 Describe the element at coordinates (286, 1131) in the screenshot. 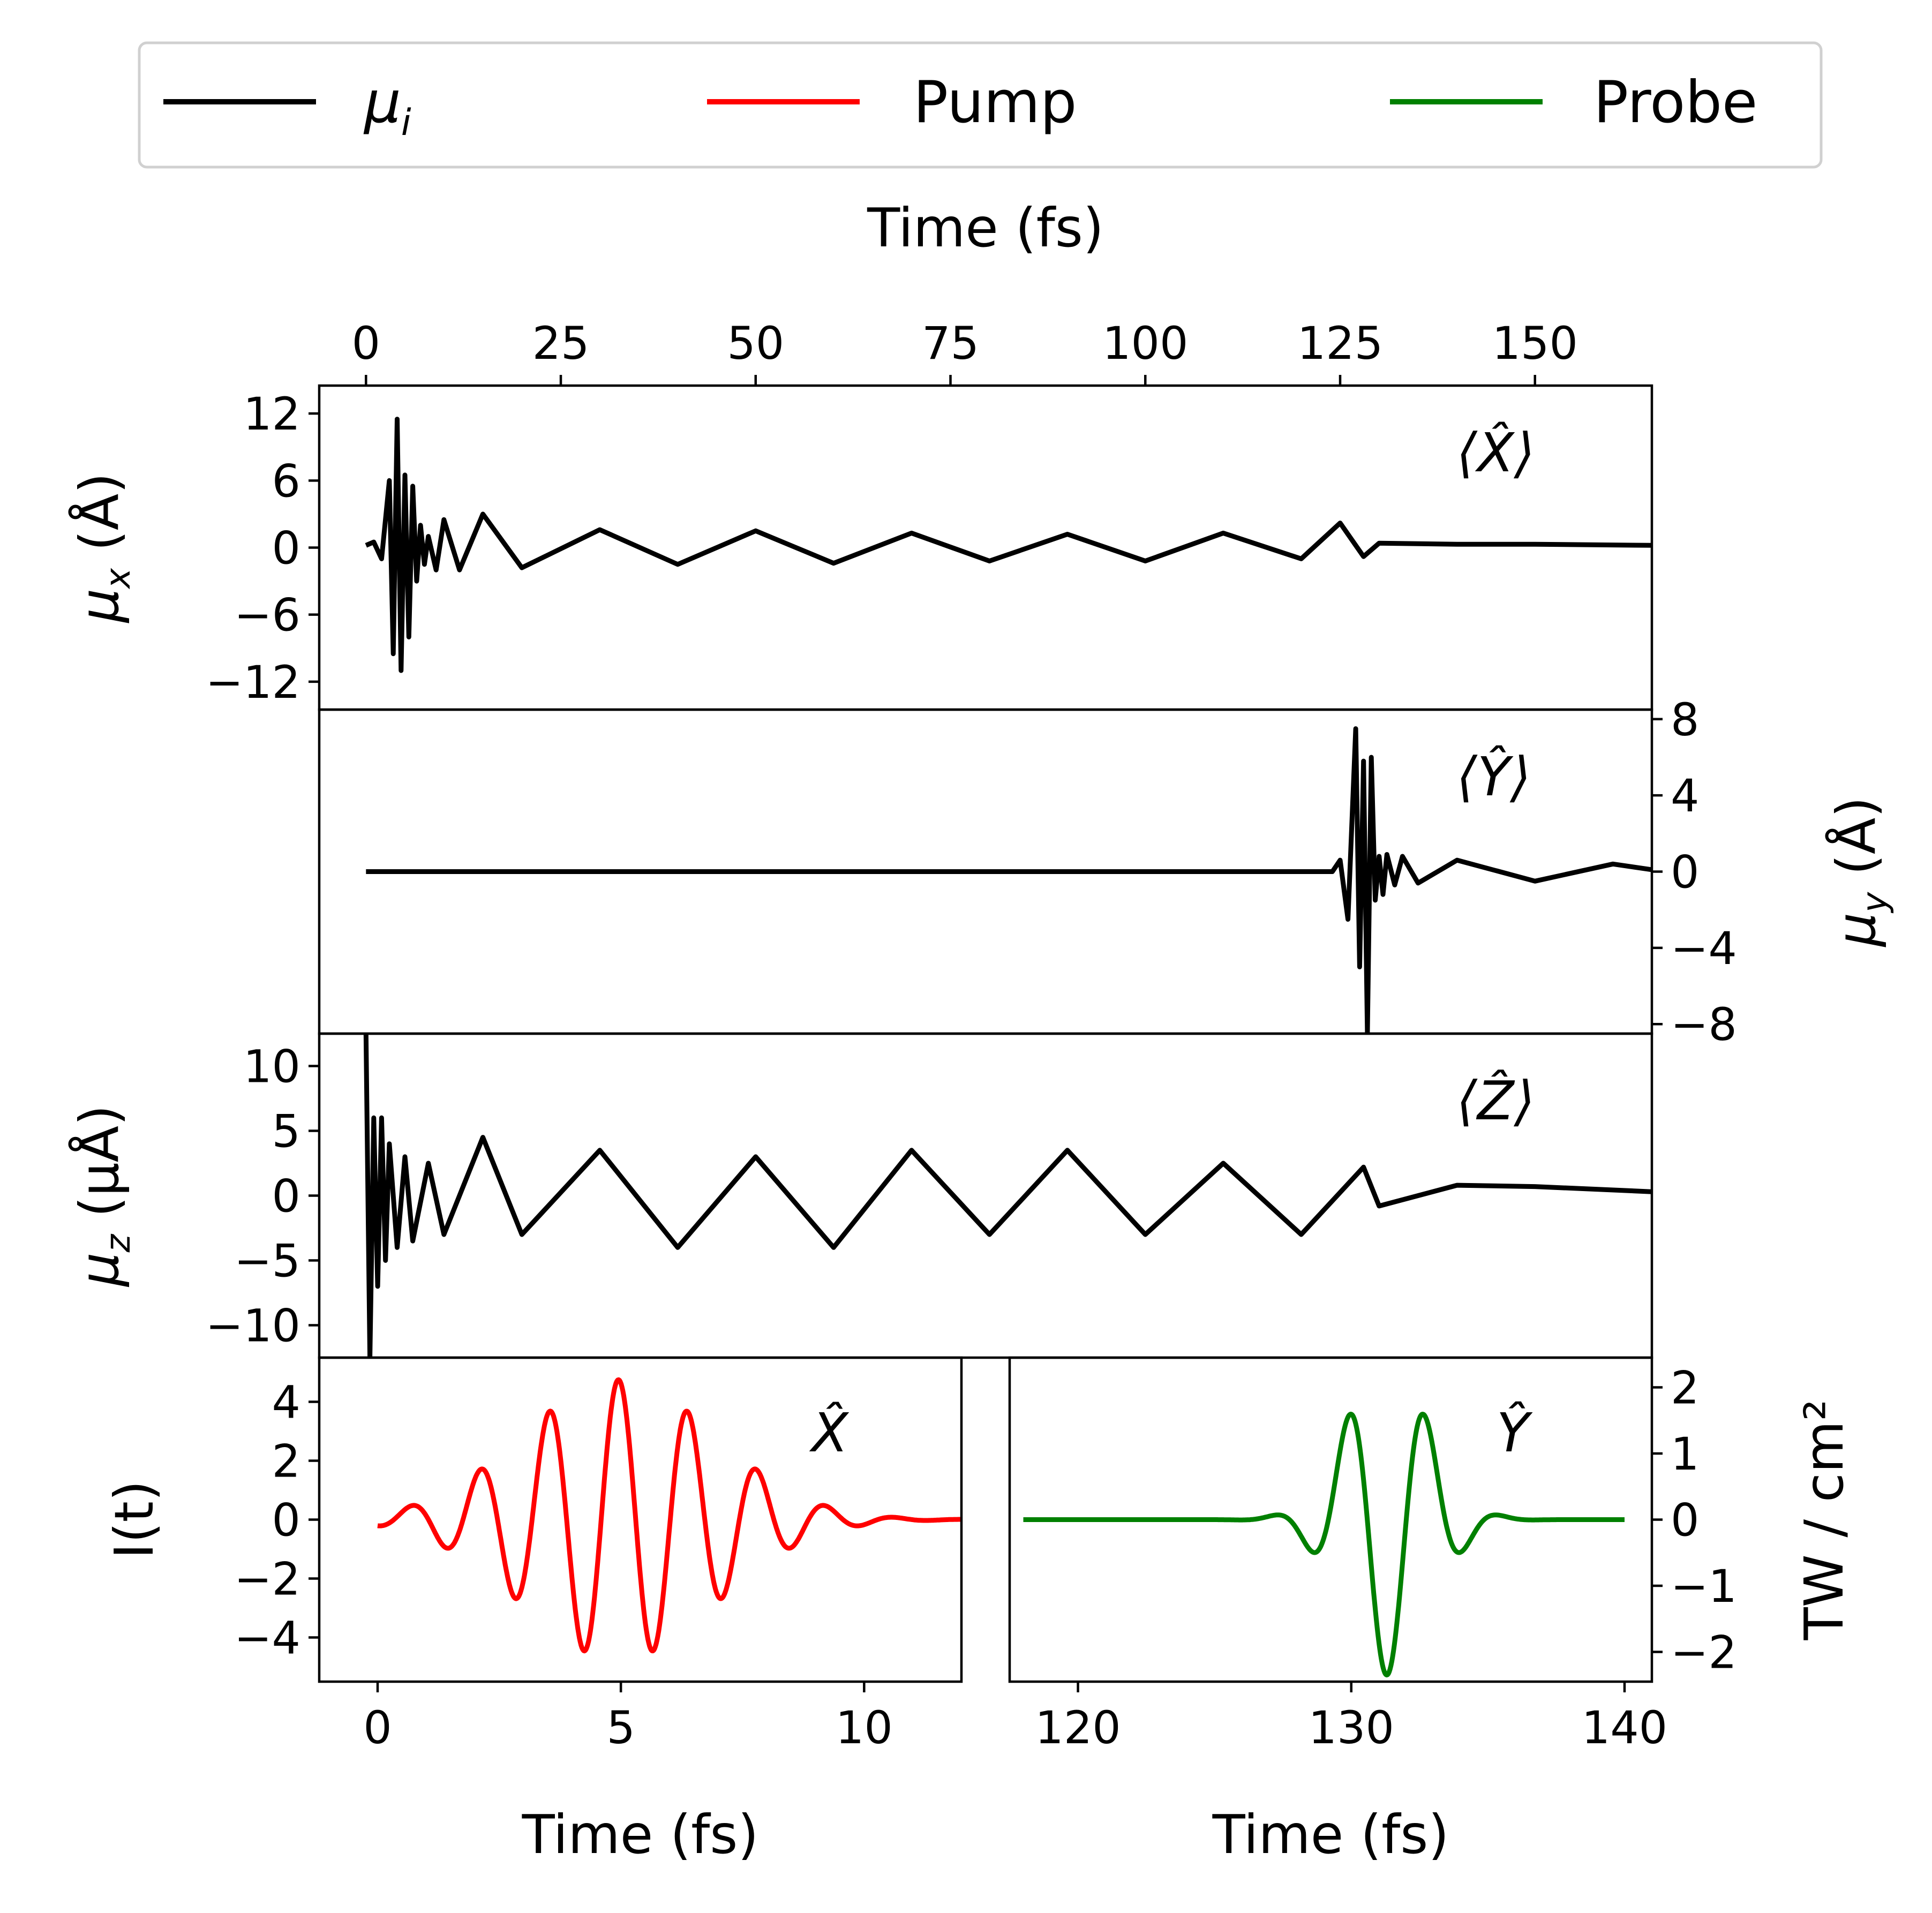

I see `ytick-label: 5` at that location.